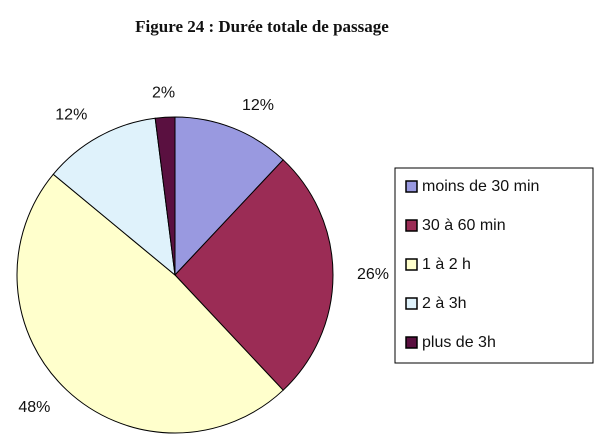 The height and width of the screenshot is (435, 595). I want to click on legend-label: 2 à 3h, so click(444, 303).